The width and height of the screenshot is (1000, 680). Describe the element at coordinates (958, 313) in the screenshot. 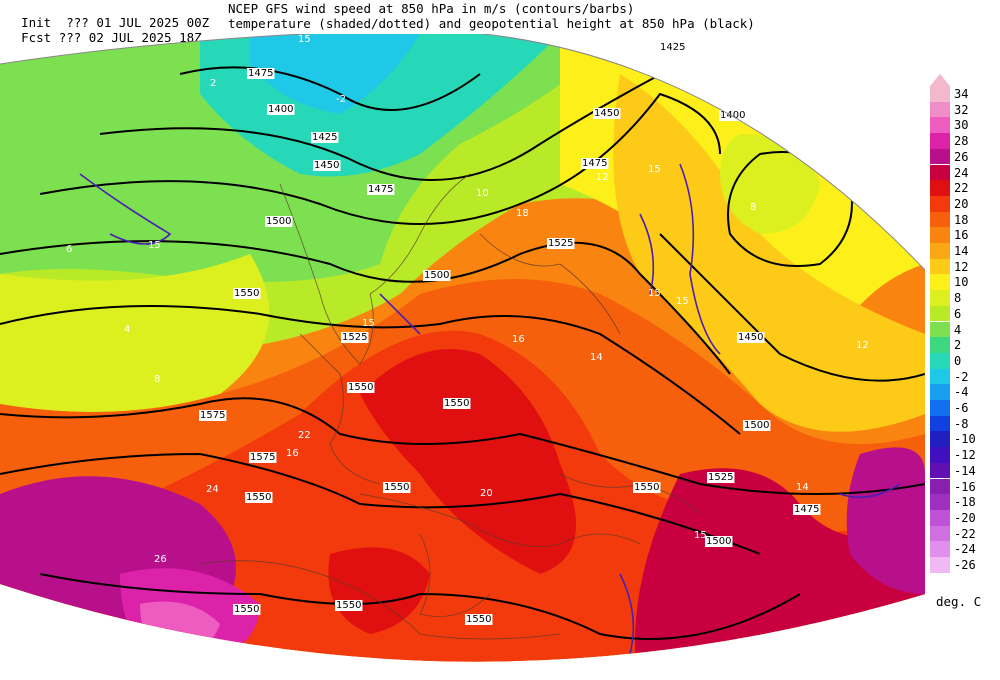

I see `legend-label: 6` at that location.